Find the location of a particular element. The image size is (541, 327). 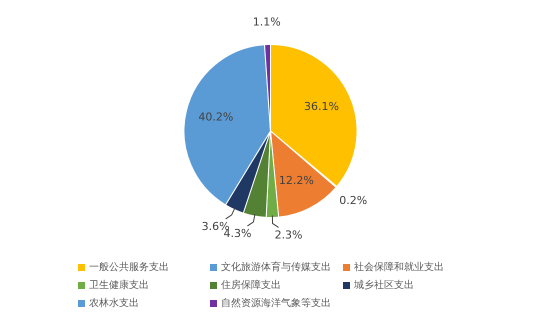

legend-label: 社会保障和就业支出 is located at coordinates (399, 267).